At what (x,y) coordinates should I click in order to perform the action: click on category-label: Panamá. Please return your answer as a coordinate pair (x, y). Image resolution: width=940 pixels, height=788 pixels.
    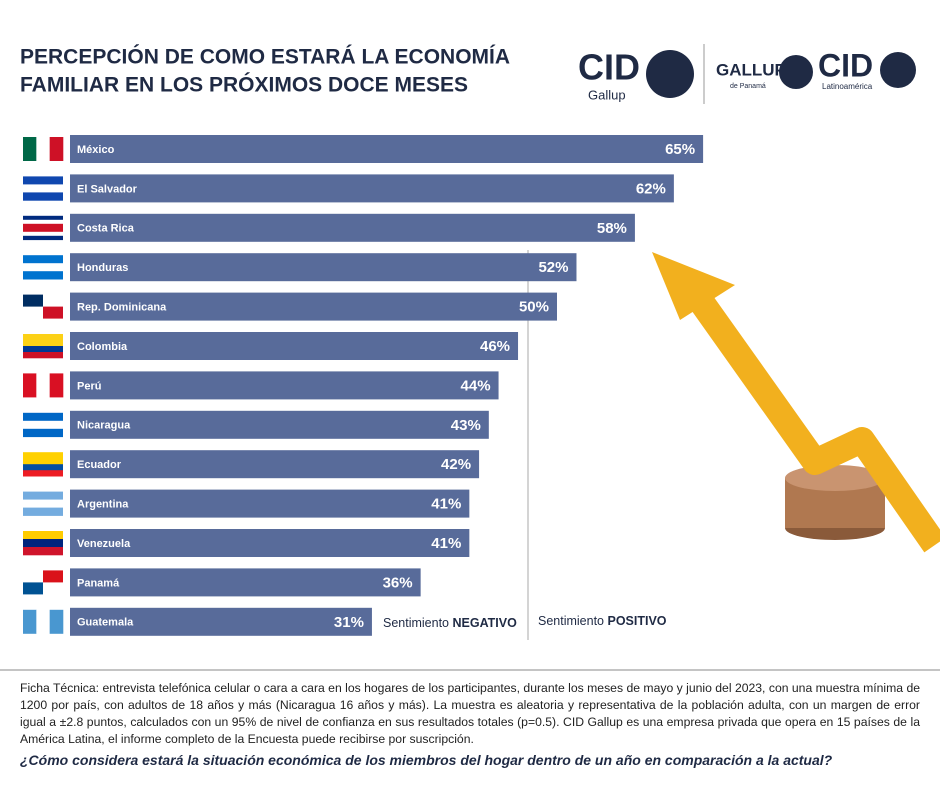
    Looking at the image, I should click on (98, 583).